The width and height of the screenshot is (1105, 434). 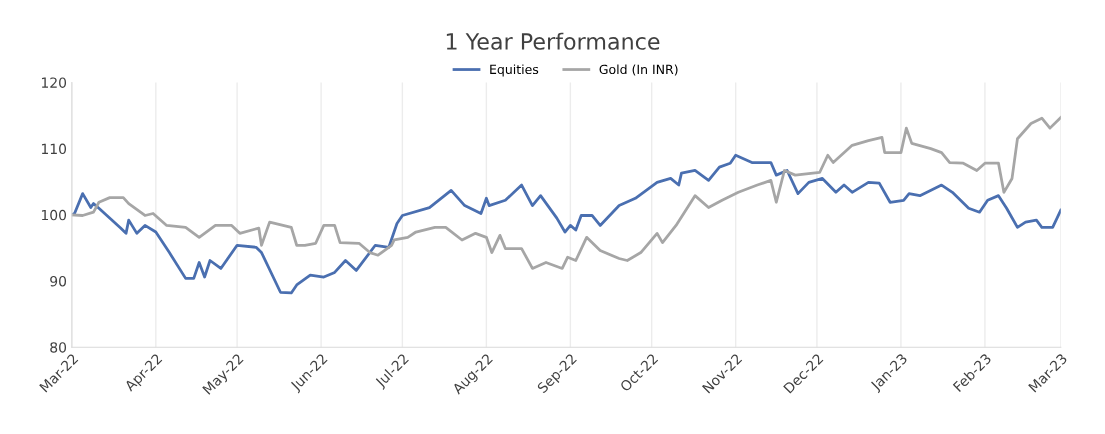 What do you see at coordinates (638, 70) in the screenshot?
I see `legend-label: Gold (In INR)` at bounding box center [638, 70].